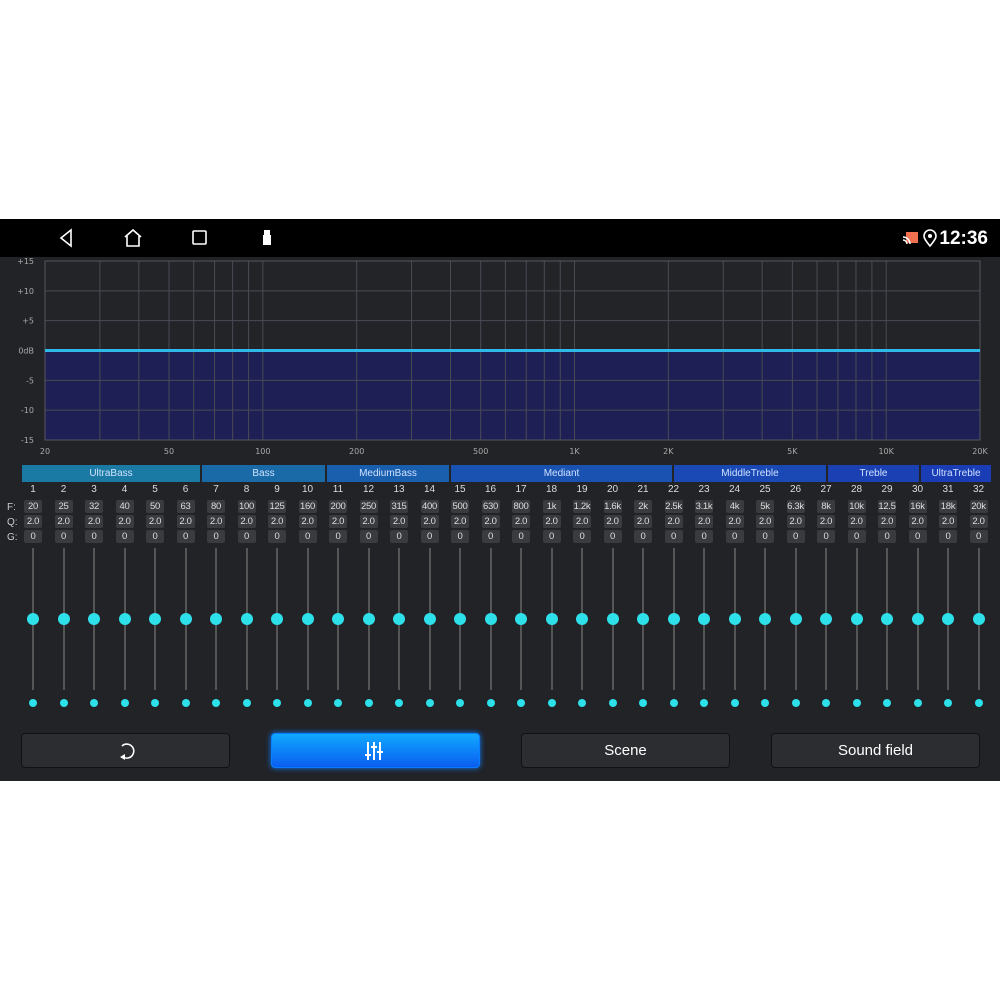 Image resolution: width=1000 pixels, height=1000 pixels. I want to click on back-icon, so click(67, 238).